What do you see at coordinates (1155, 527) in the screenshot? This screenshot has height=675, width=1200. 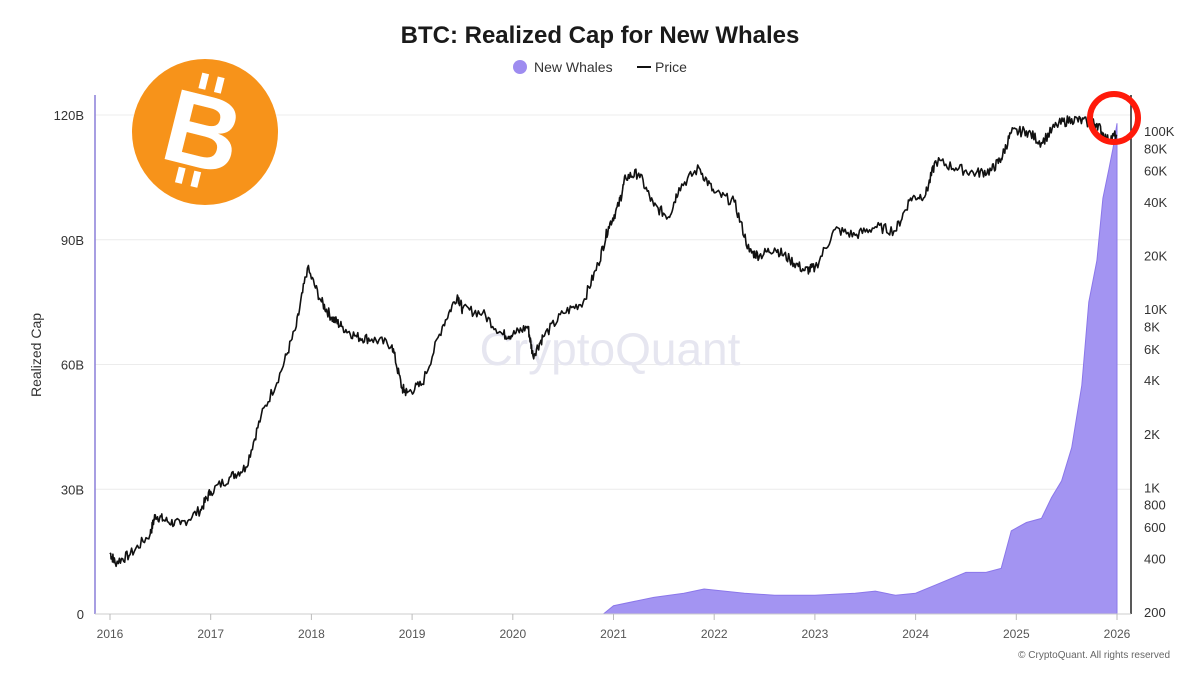 I see `right-tick-label: 600` at bounding box center [1155, 527].